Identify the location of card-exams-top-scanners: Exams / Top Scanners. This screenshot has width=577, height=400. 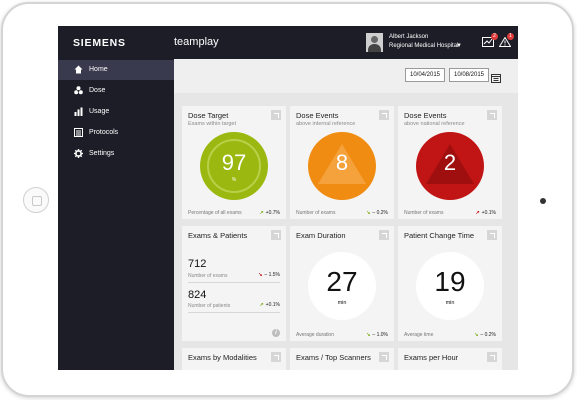
(342, 359).